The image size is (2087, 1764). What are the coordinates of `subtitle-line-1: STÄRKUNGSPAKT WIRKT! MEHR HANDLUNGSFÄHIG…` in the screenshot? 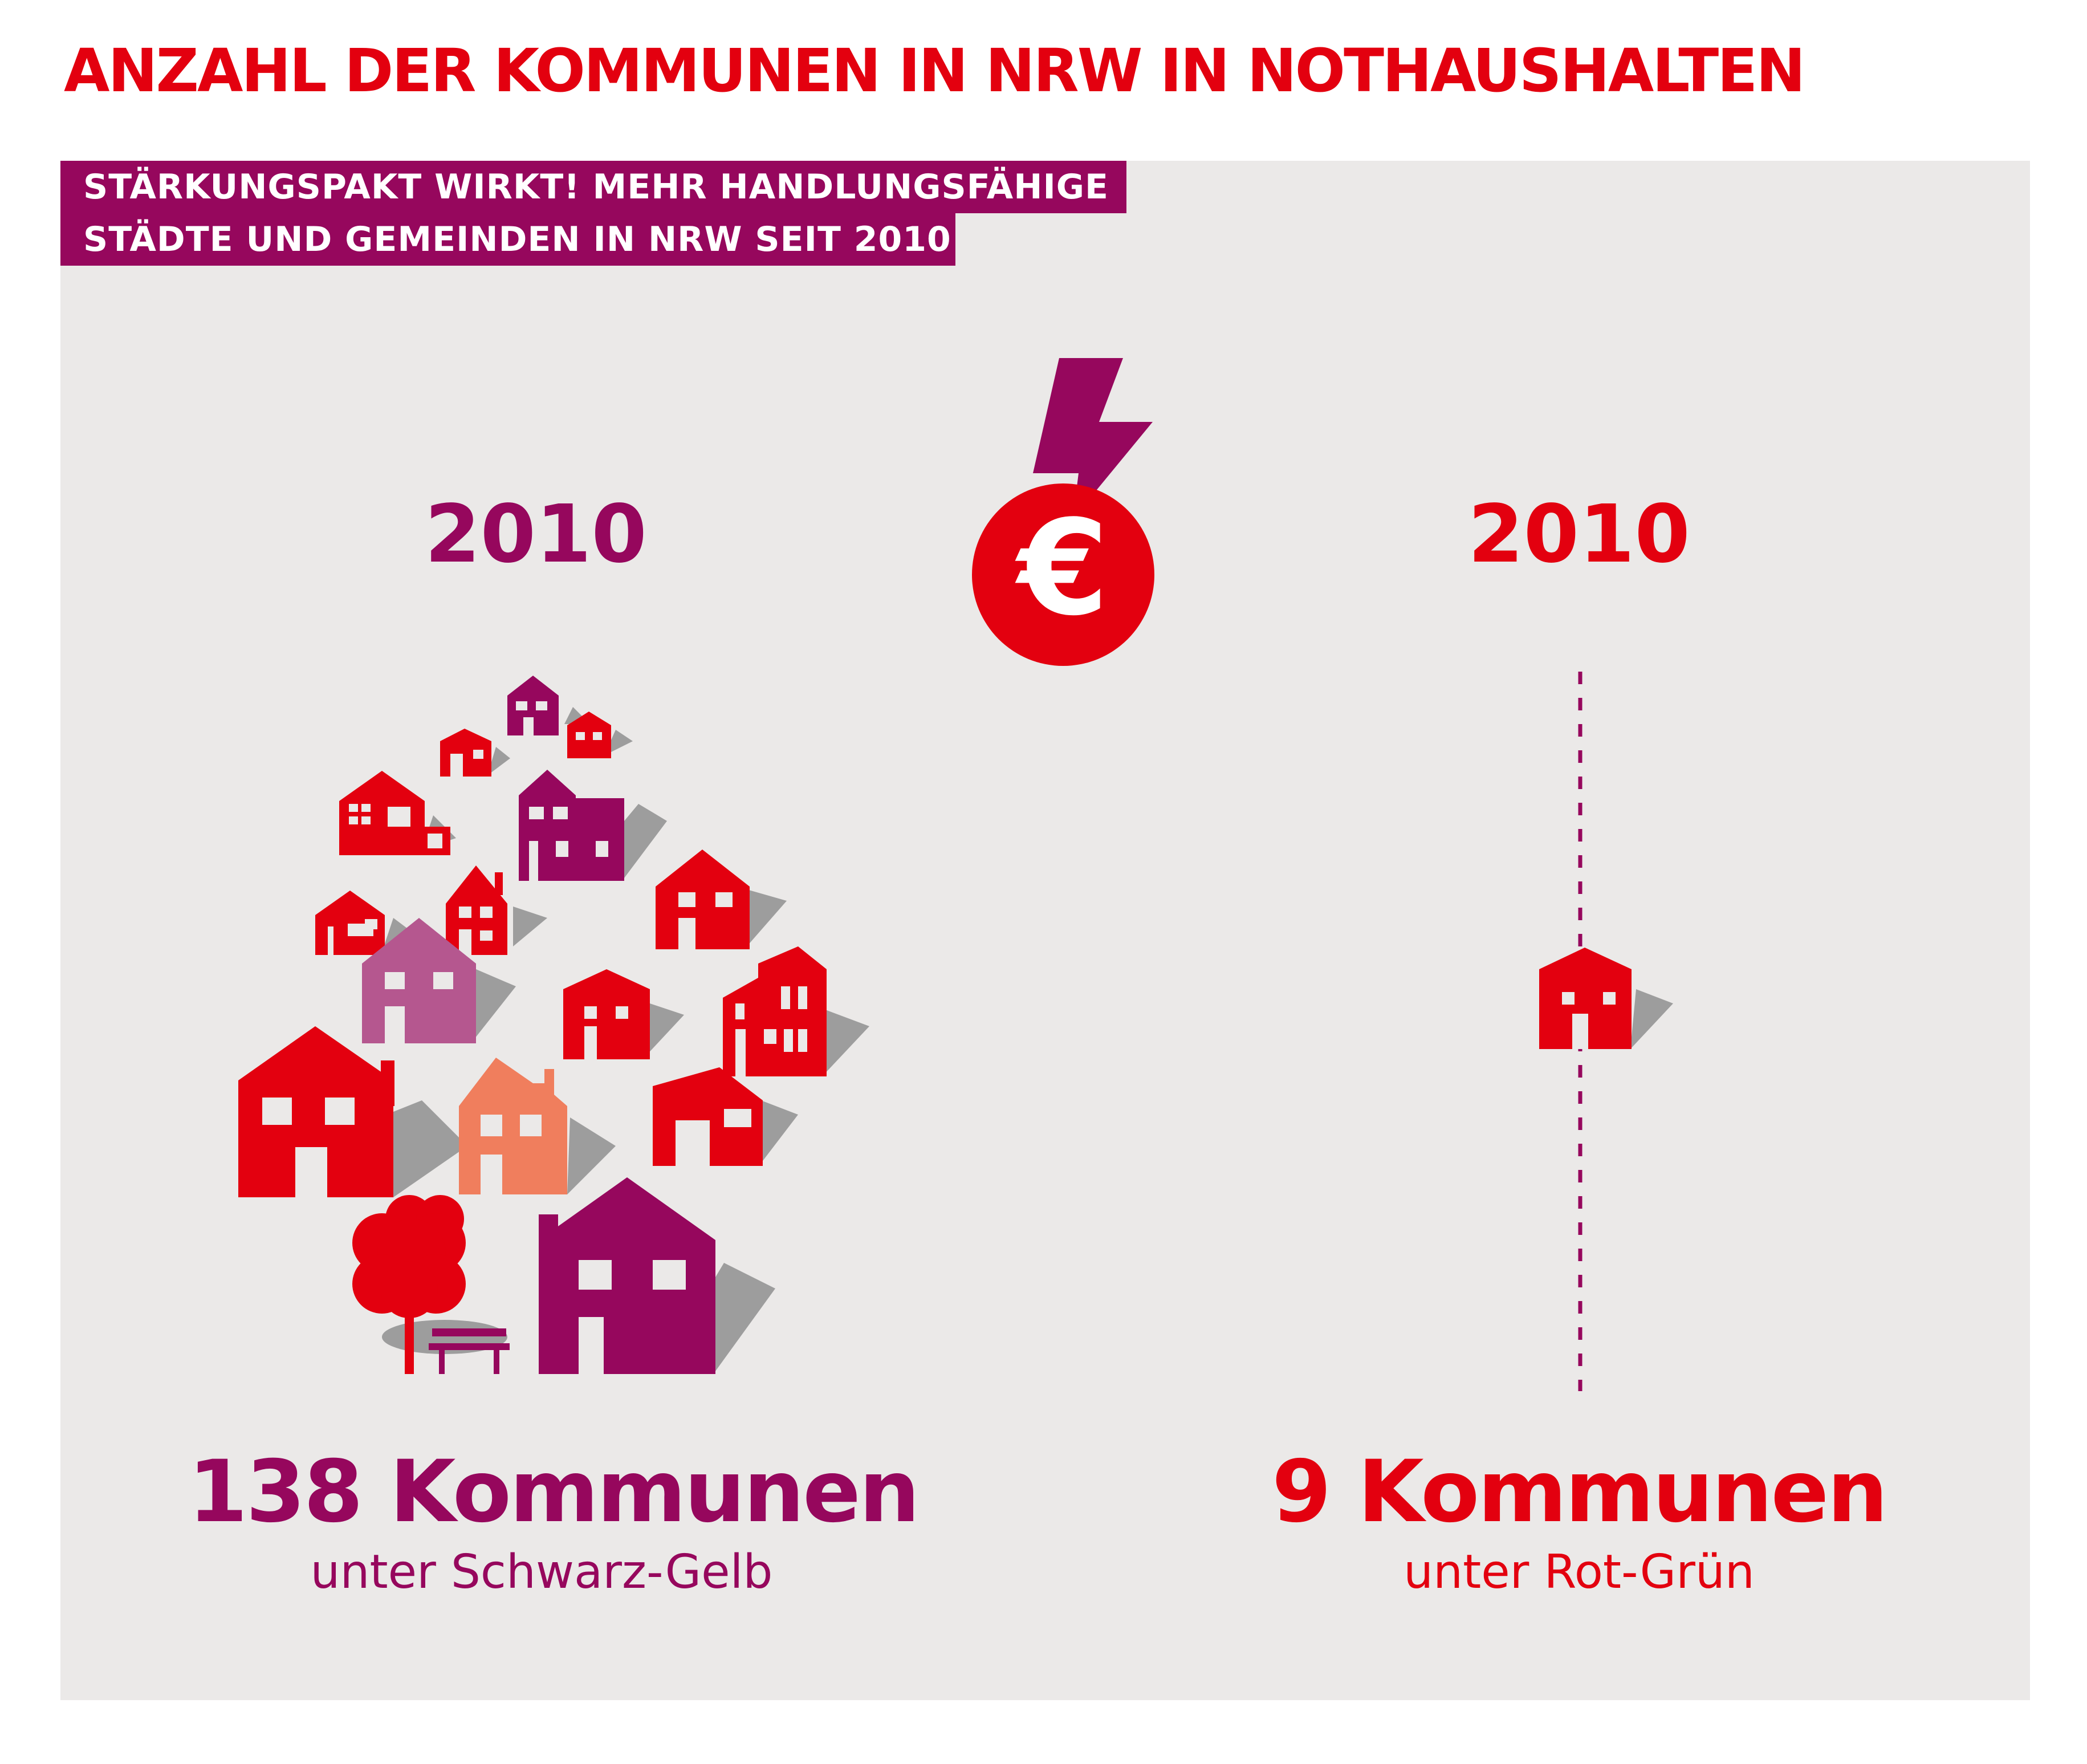 It's located at (593, 187).